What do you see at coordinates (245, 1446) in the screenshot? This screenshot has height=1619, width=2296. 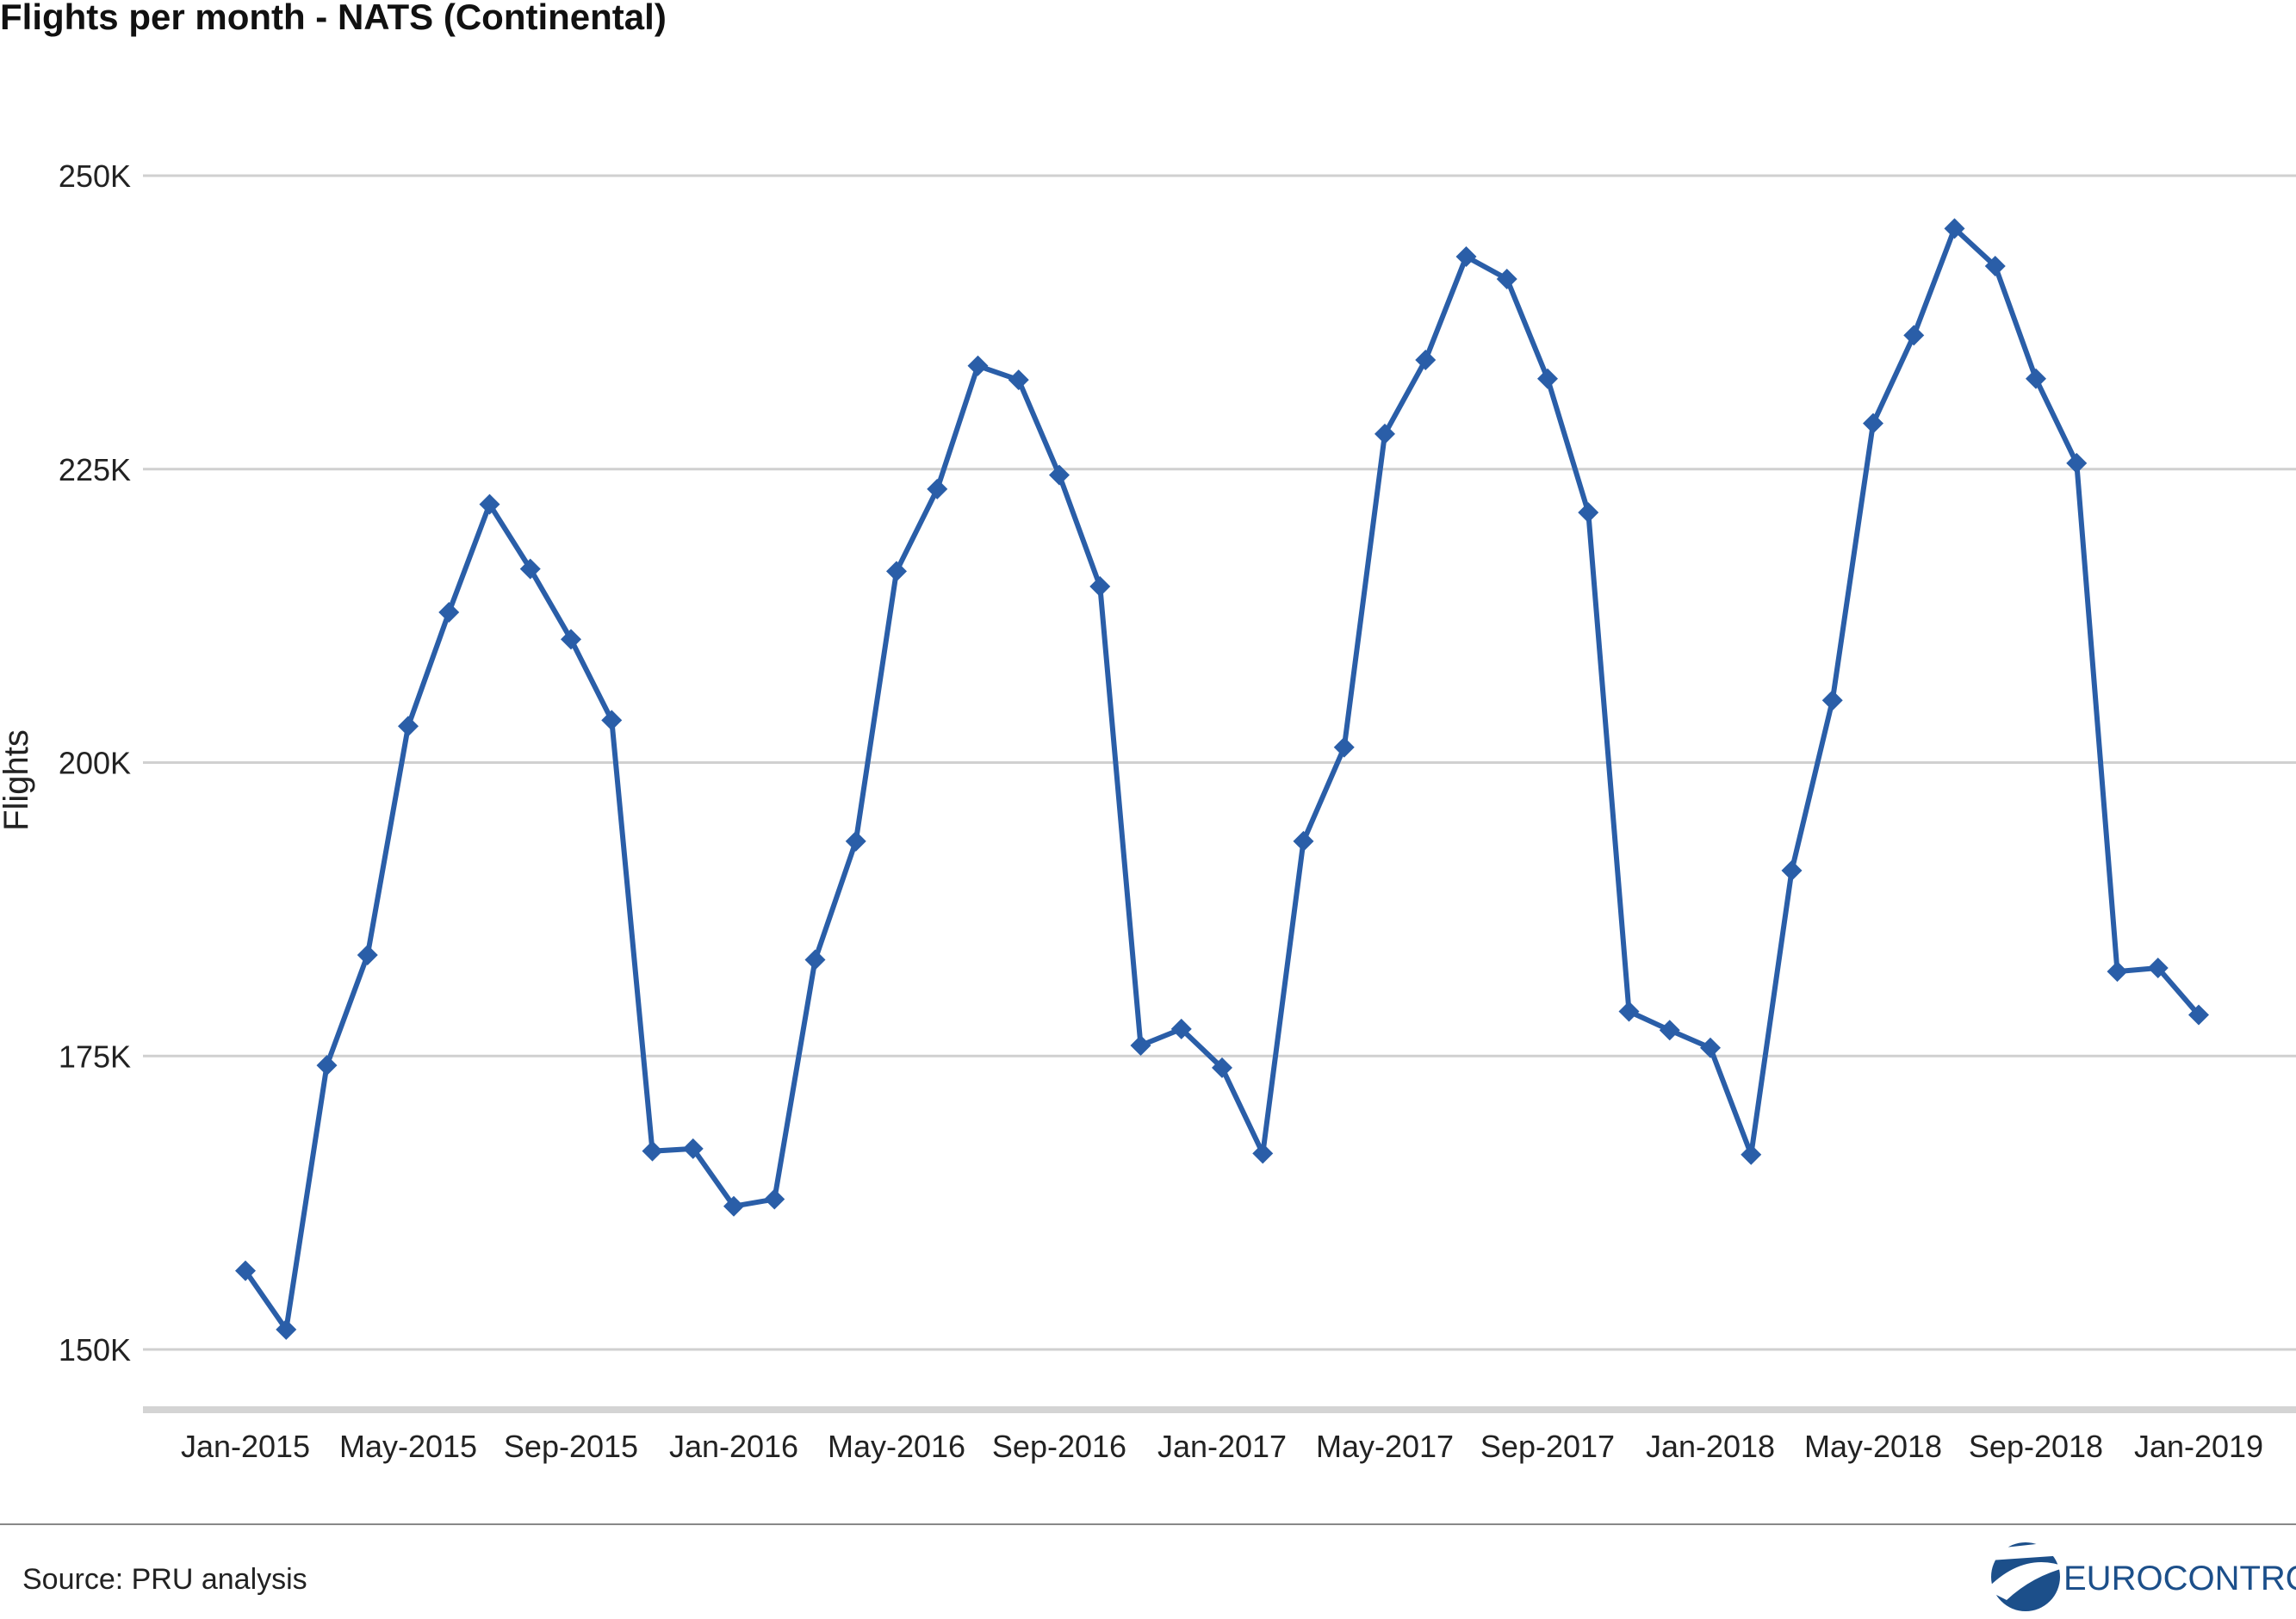 I see `x-tick-label: Jan-2015` at bounding box center [245, 1446].